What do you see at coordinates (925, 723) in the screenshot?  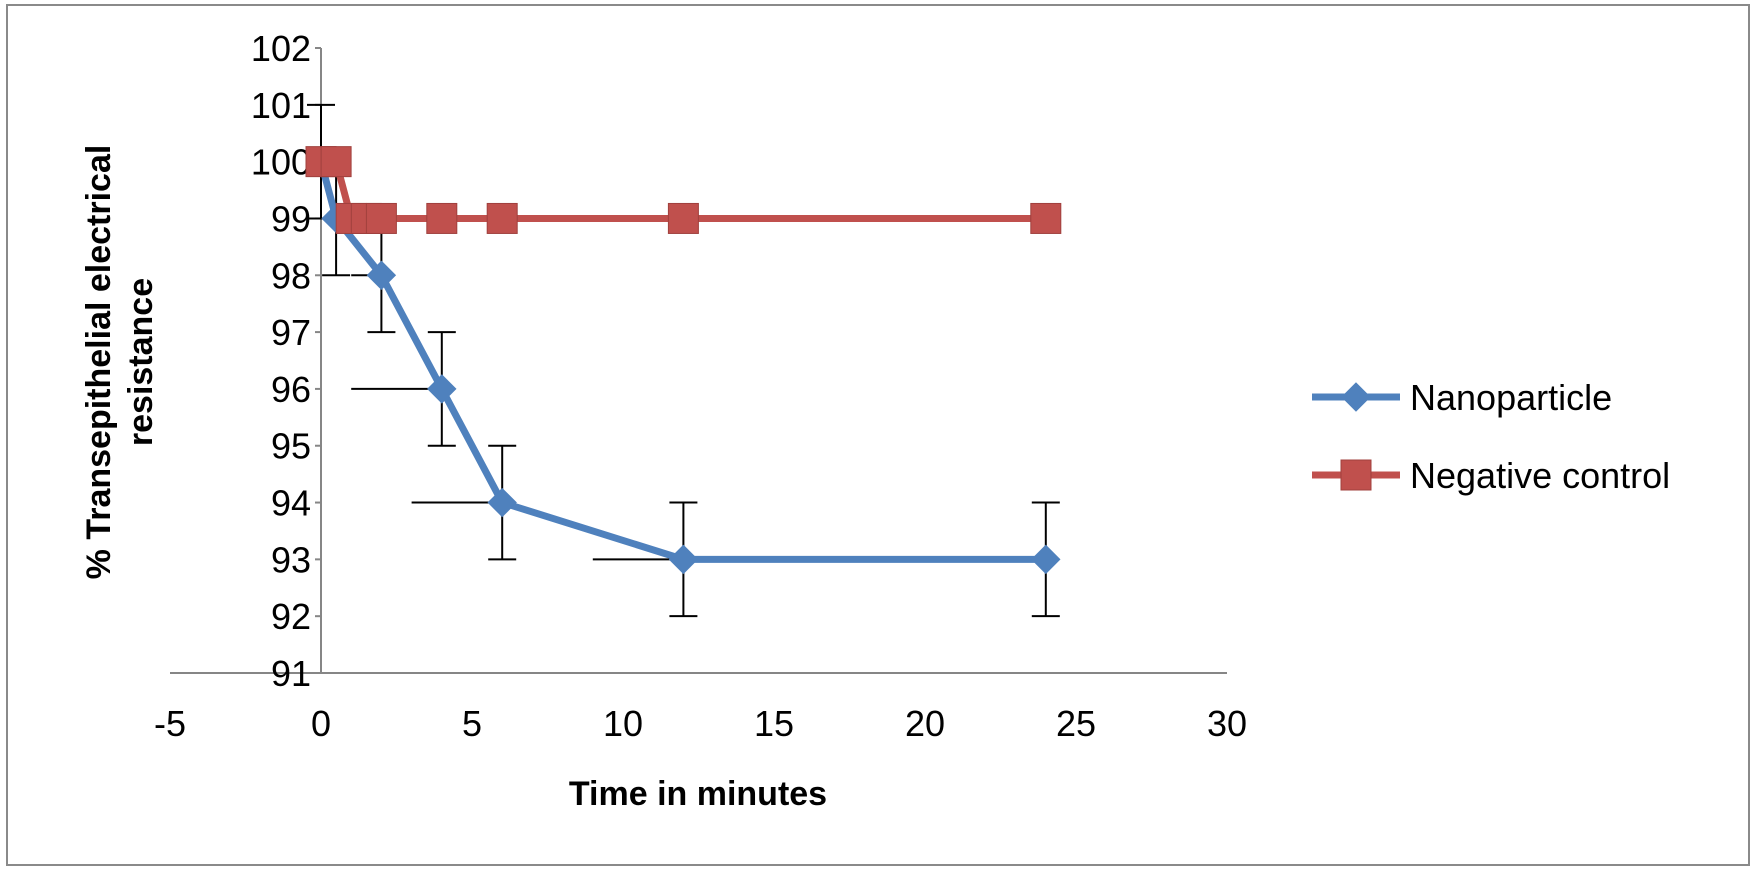 I see `x-tick-label: 20` at bounding box center [925, 723].